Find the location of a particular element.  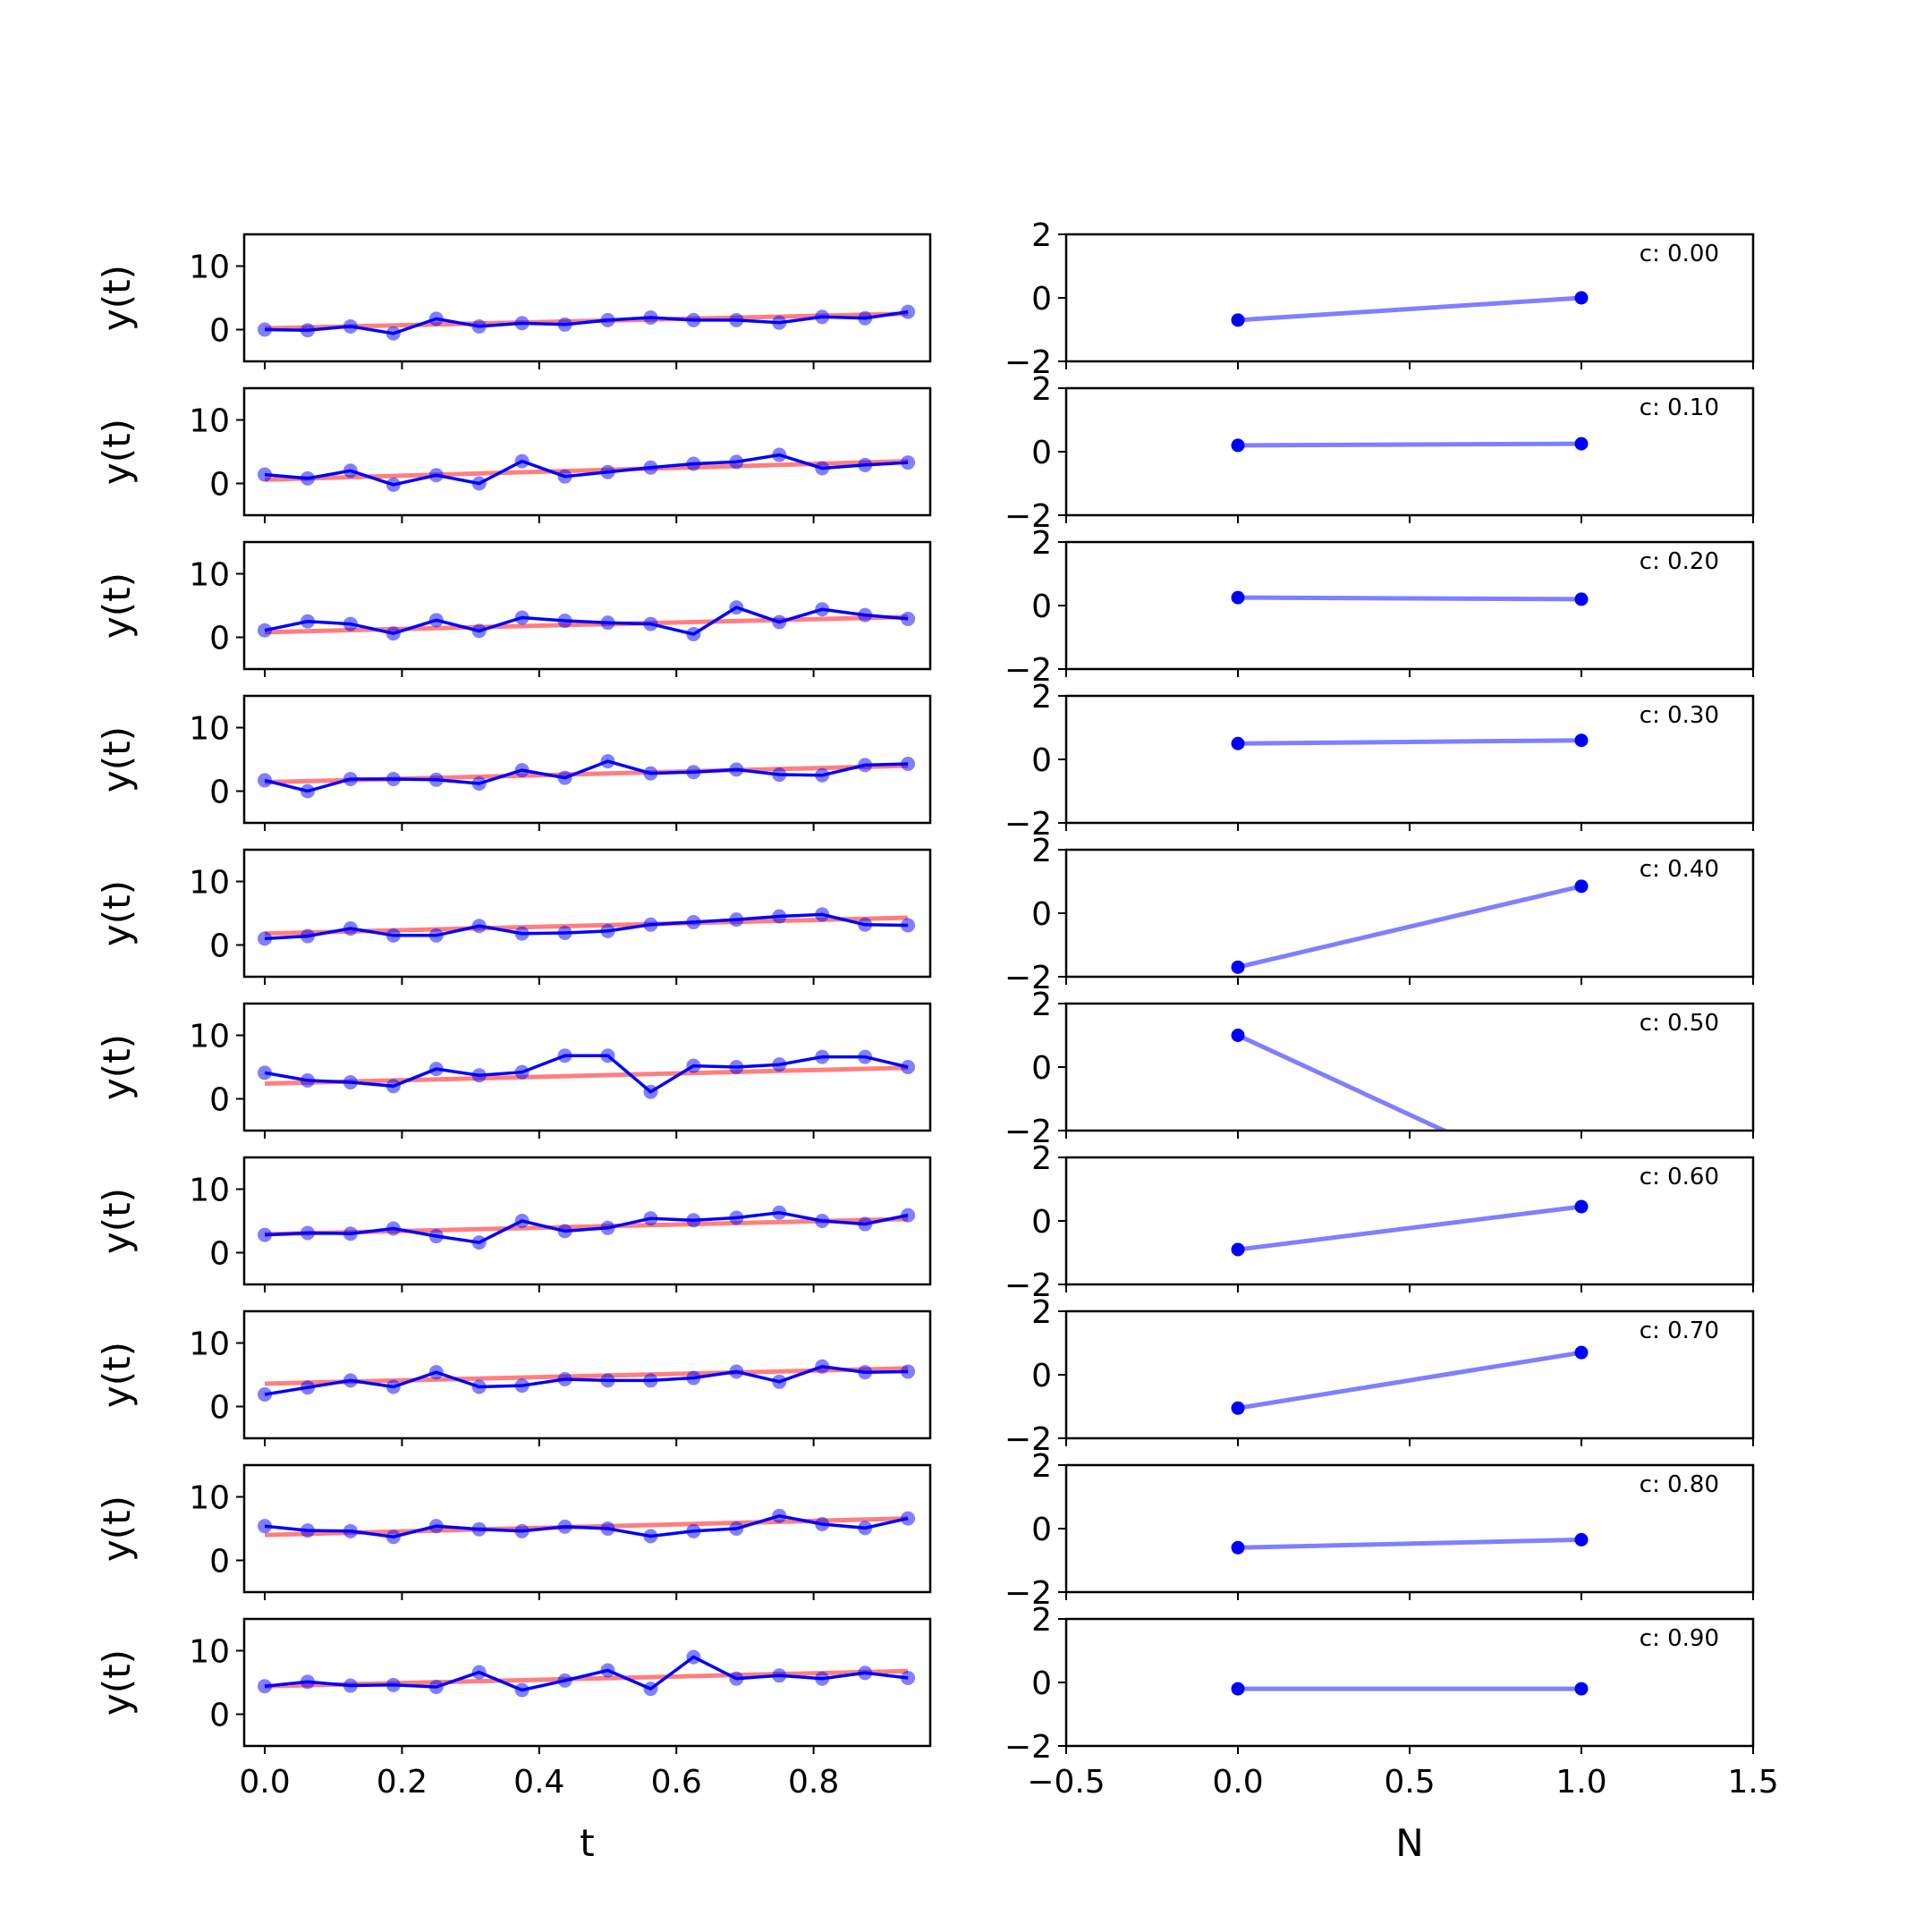

left-panel-4: 0 10 y(t) is located at coordinates (513, 916).